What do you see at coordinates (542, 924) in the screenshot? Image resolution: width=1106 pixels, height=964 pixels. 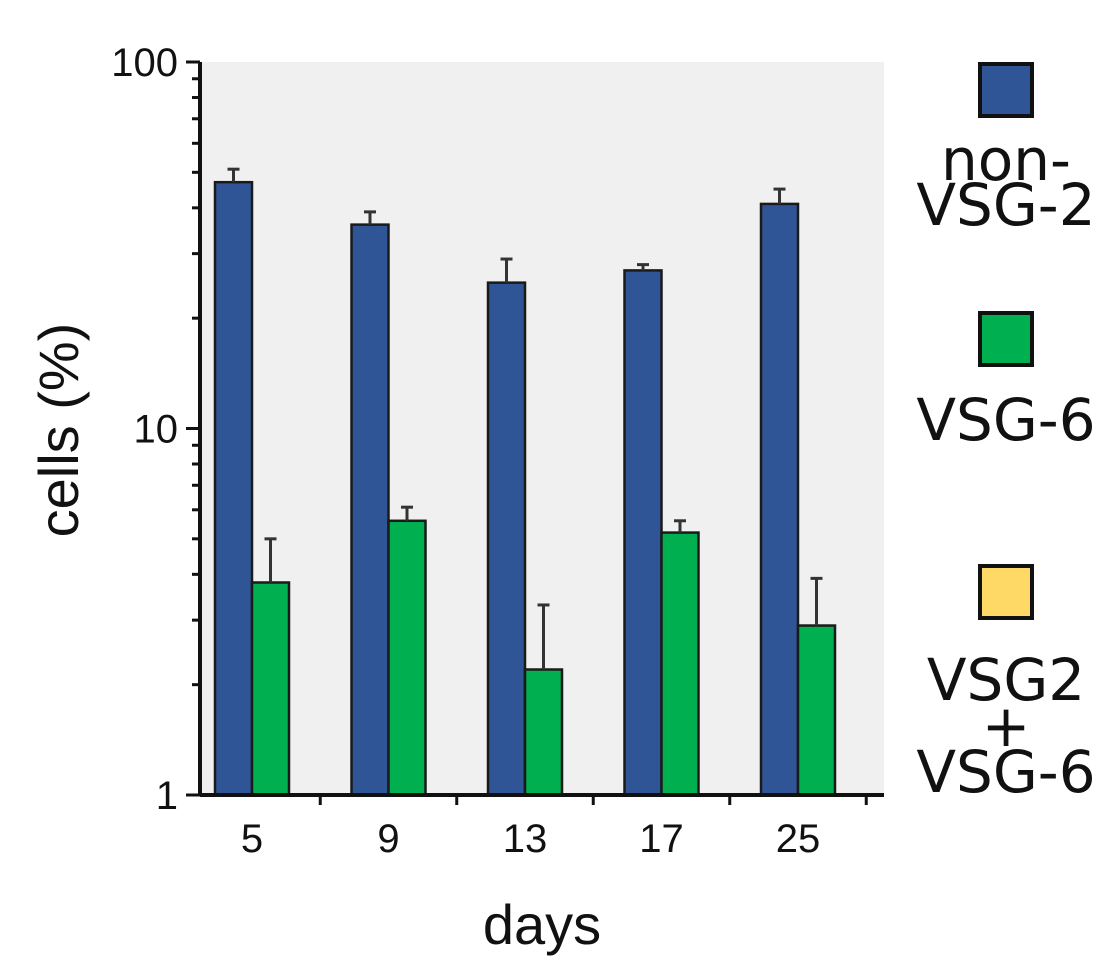 I see `x-axis-title: days` at bounding box center [542, 924].